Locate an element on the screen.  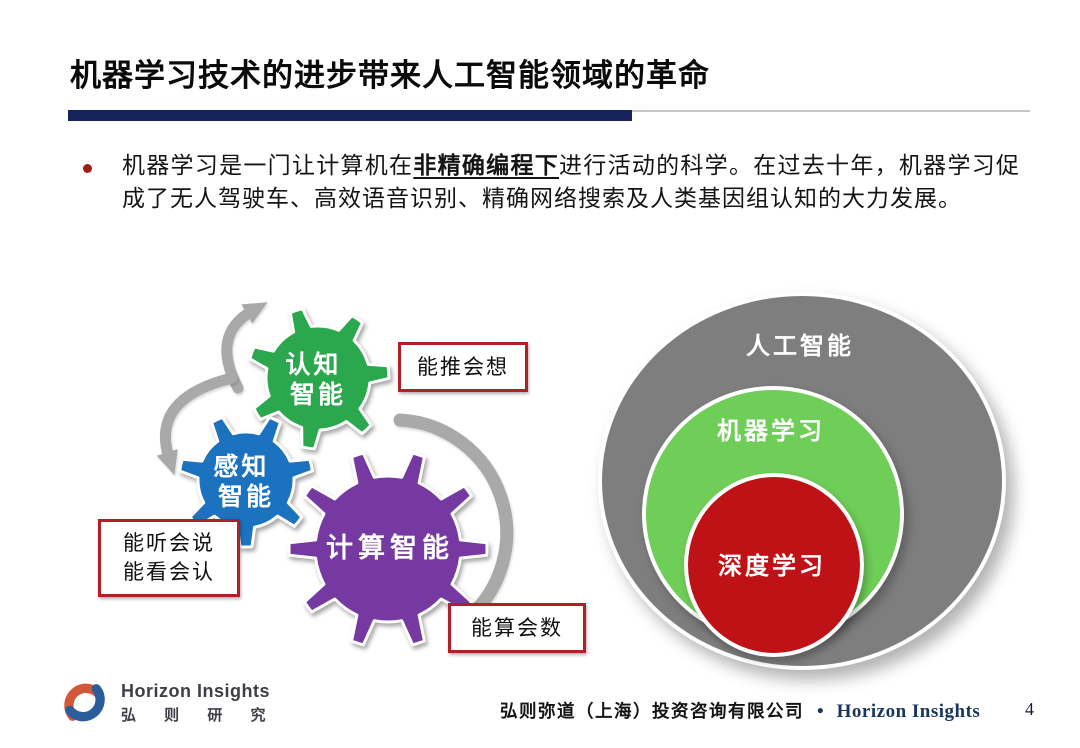
callout-computational: 能算会数 is located at coordinates (517, 628).